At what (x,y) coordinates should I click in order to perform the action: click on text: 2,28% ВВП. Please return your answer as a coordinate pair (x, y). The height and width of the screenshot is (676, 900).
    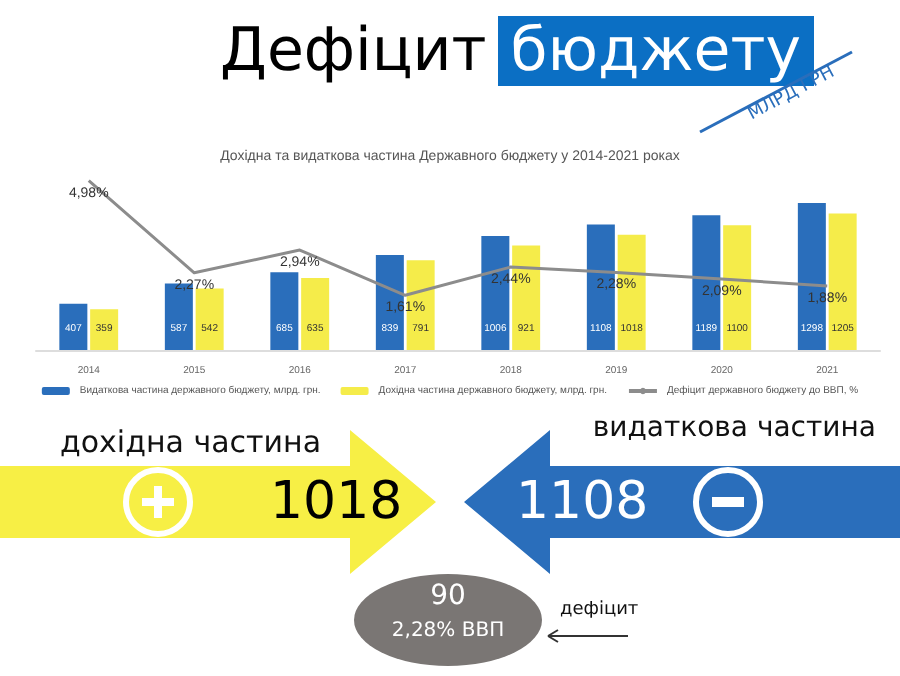
    Looking at the image, I should click on (448, 631).